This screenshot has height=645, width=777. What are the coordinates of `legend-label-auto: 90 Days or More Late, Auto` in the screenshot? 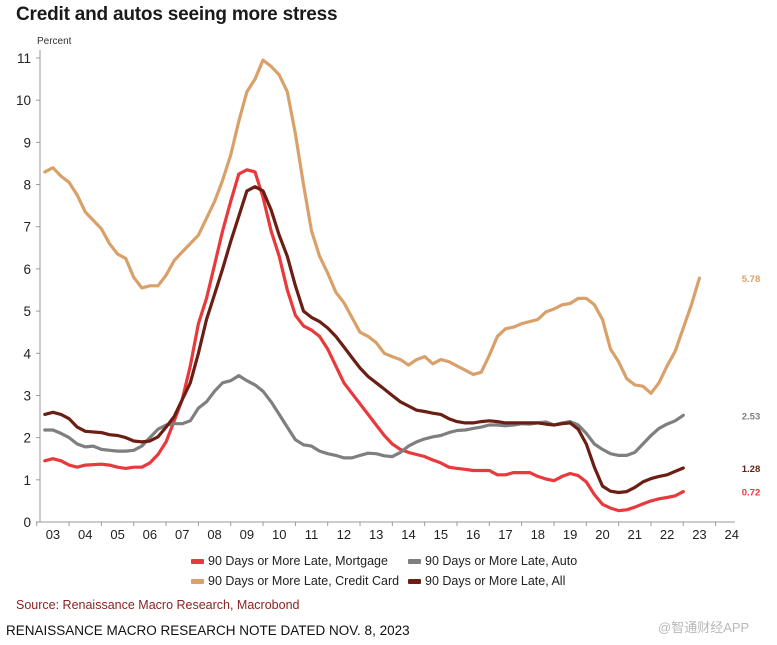 It's located at (501, 561).